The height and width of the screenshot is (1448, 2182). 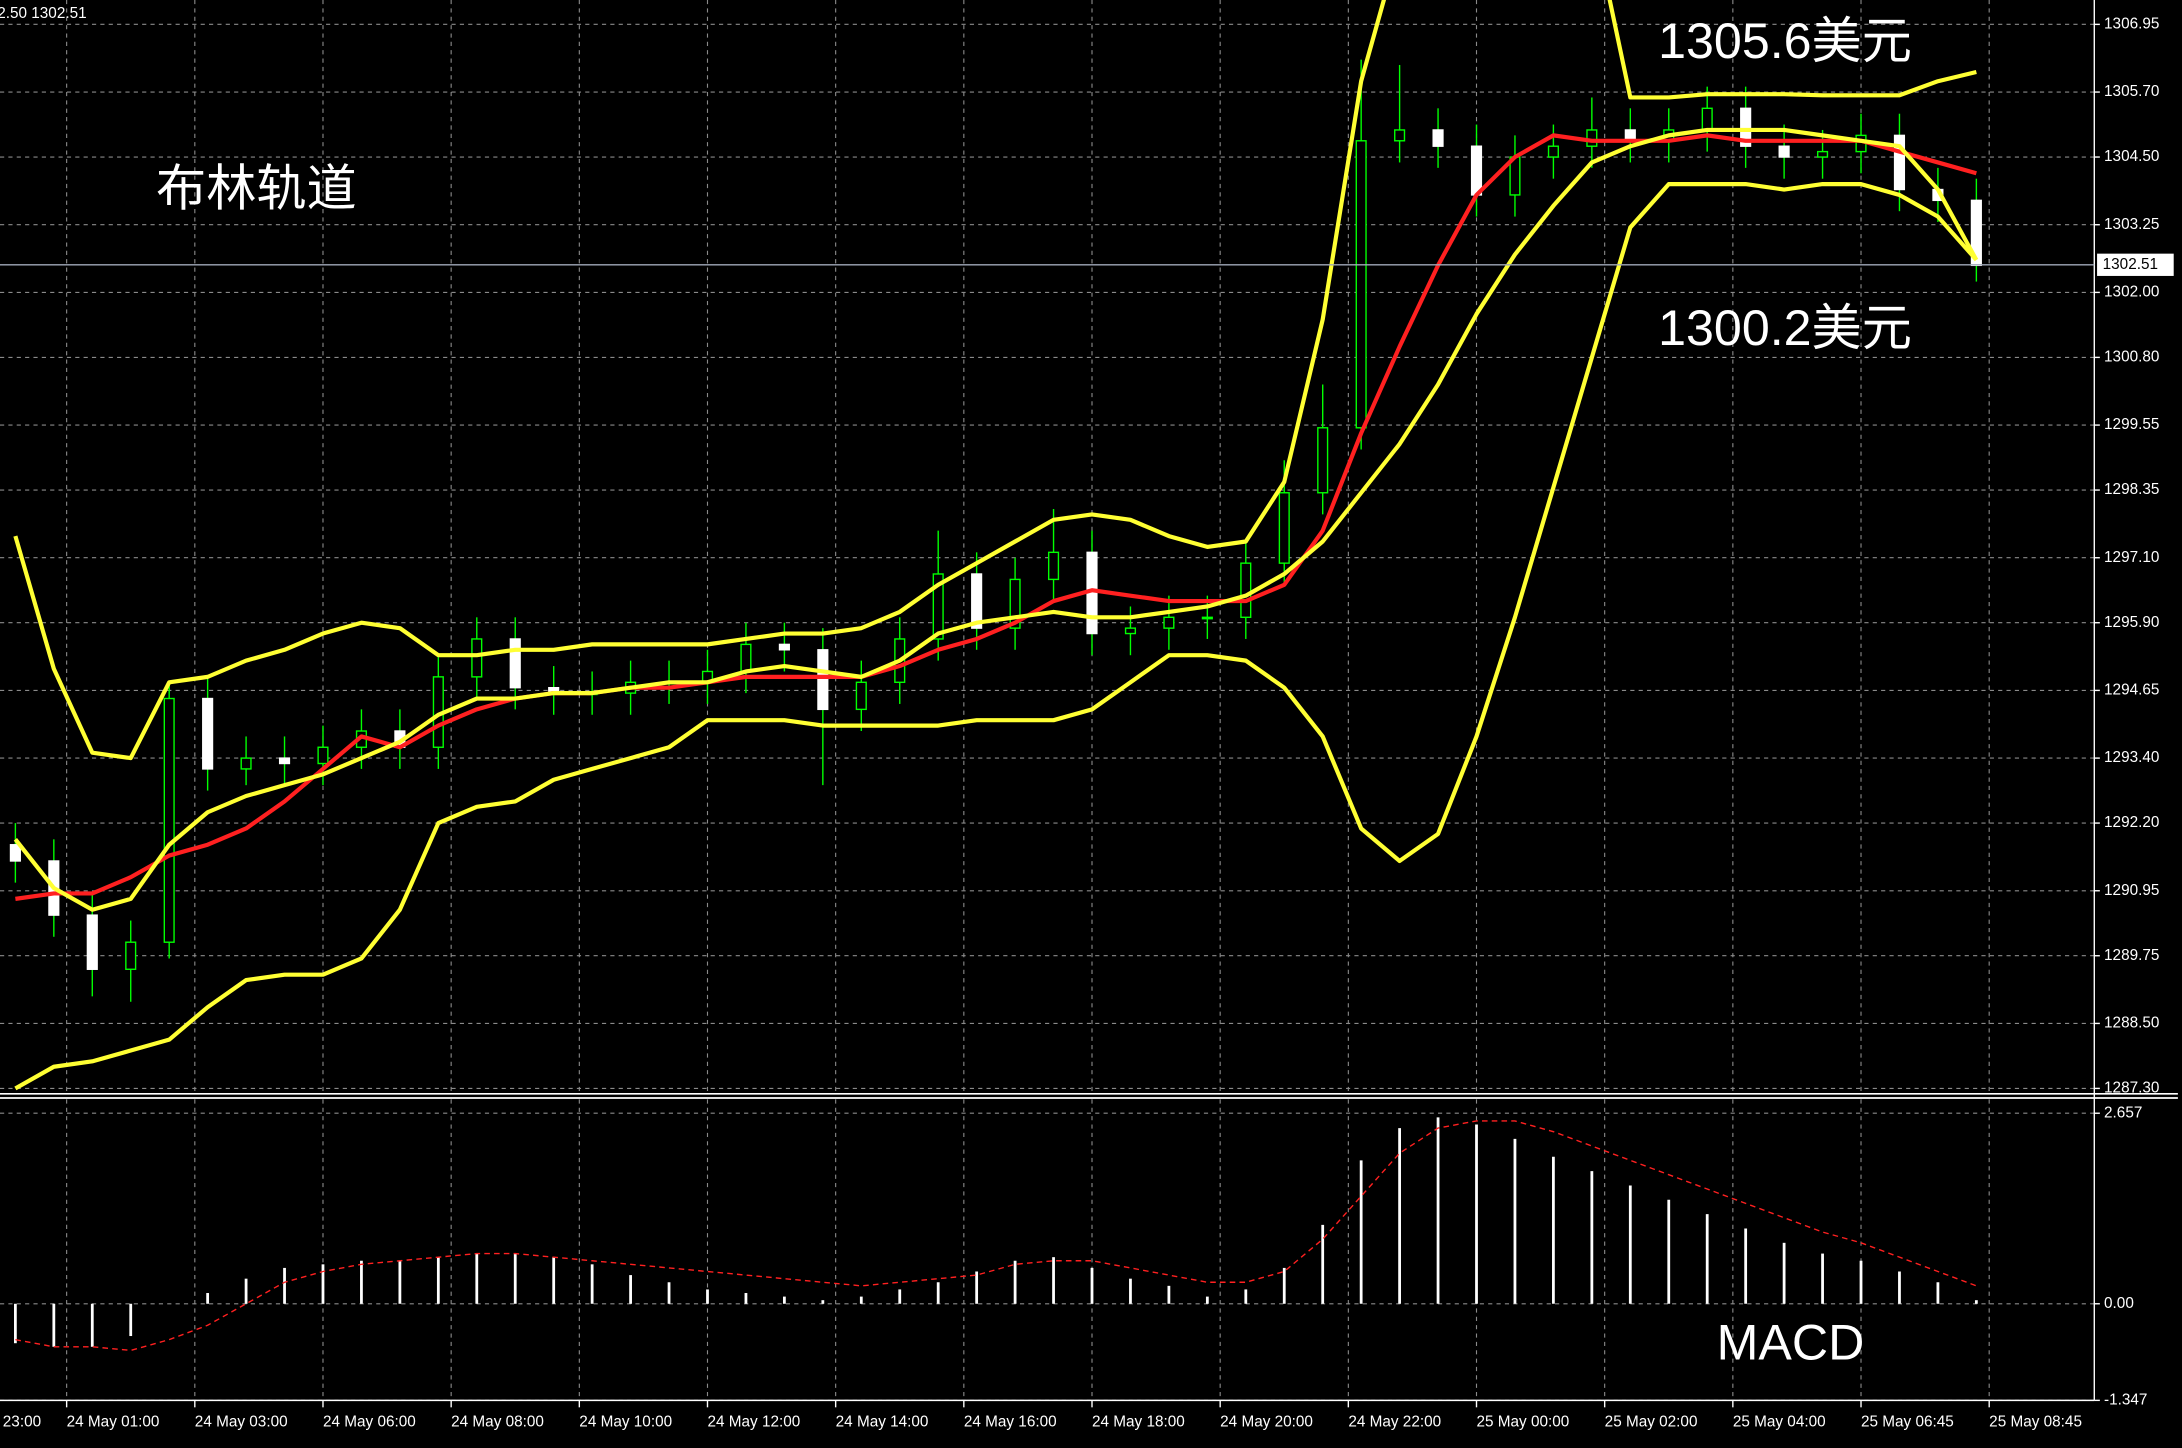 What do you see at coordinates (882, 1422) in the screenshot?
I see `x-tick-label: 24 May 14:00` at bounding box center [882, 1422].